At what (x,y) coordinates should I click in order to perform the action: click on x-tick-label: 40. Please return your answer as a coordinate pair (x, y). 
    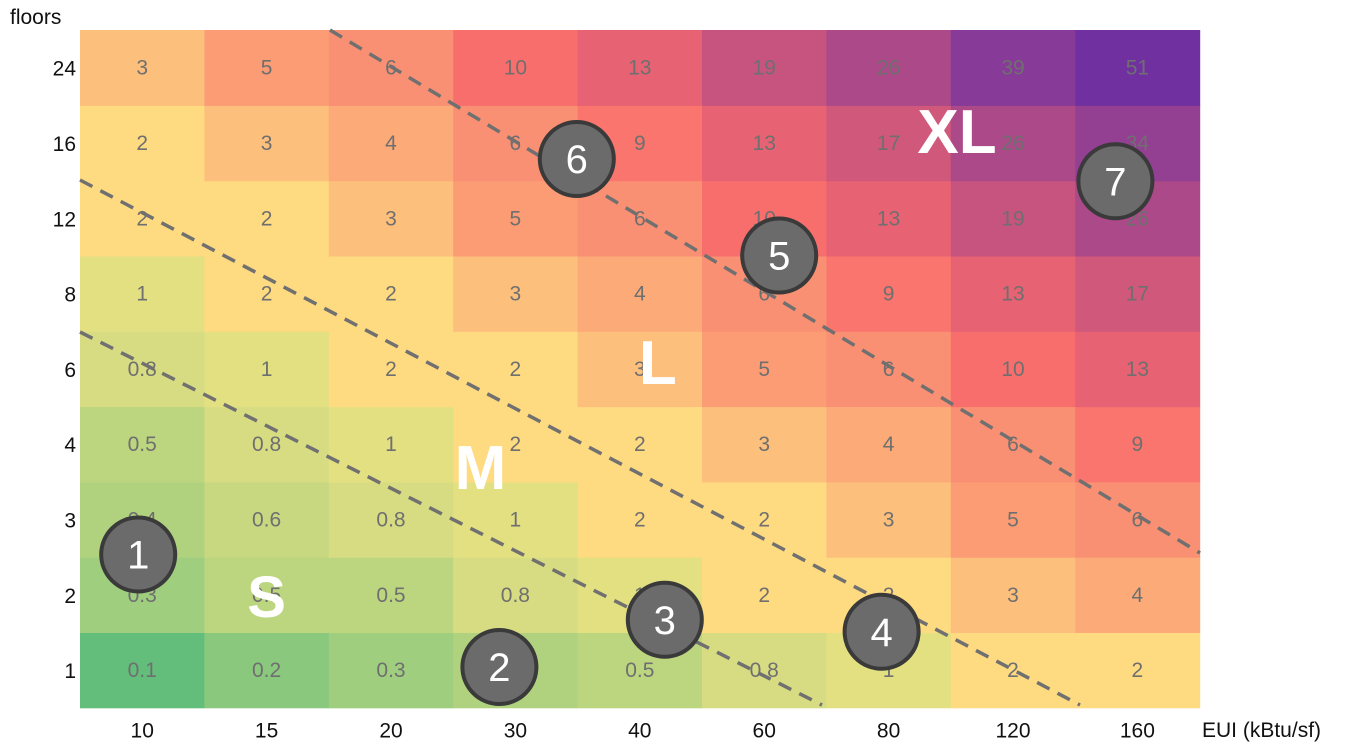
    Looking at the image, I should click on (639, 731).